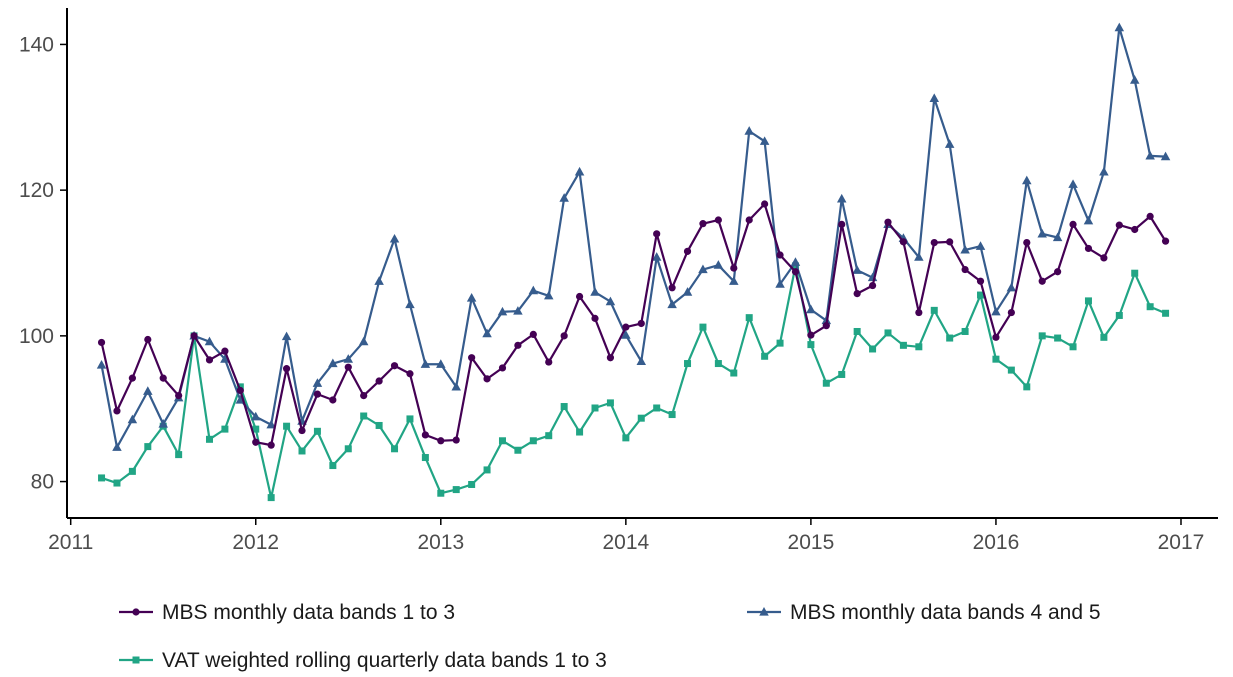  Describe the element at coordinates (70, 542) in the screenshot. I see `x-tick-label: 2011` at that location.